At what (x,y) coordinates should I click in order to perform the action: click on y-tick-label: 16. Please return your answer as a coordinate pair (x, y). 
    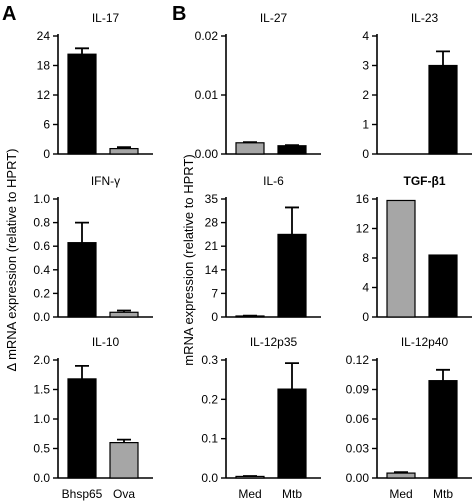
    Looking at the image, I should click on (363, 199).